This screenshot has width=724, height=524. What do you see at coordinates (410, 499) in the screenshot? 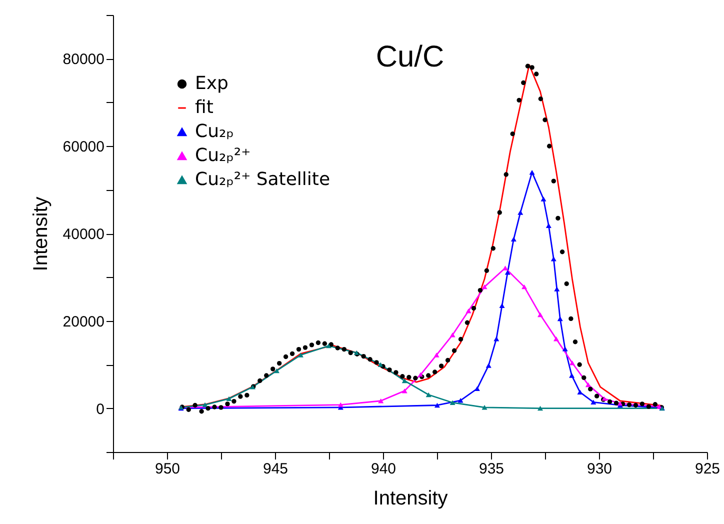
I see `x-axis-title: Intensity` at bounding box center [410, 499].